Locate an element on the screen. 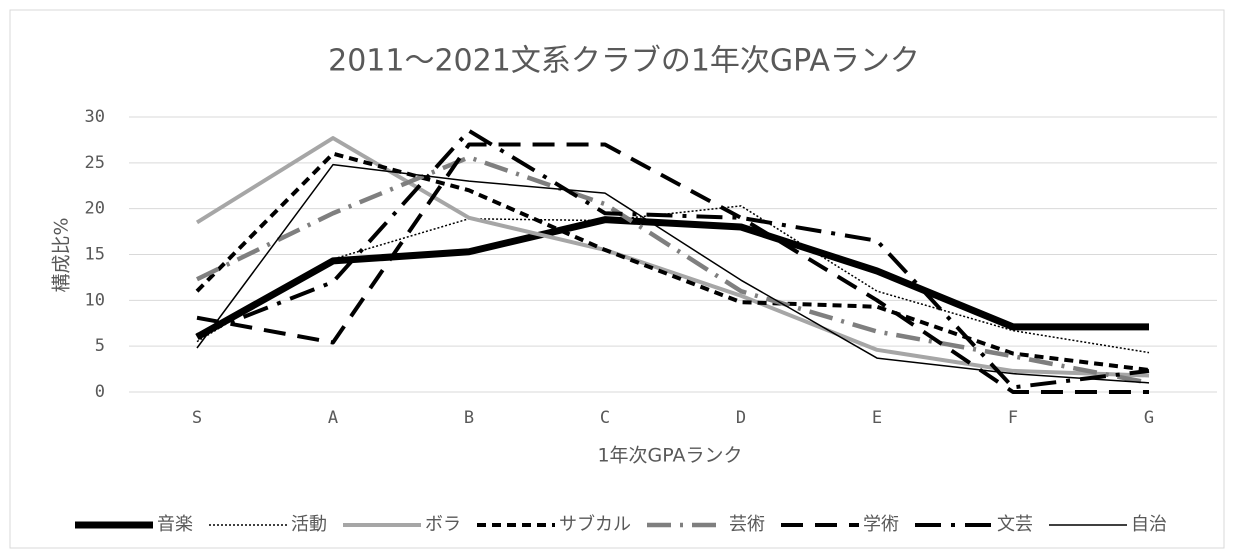 Image resolution: width=1234 pixels, height=558 pixels. x-tick-label: D is located at coordinates (741, 418).